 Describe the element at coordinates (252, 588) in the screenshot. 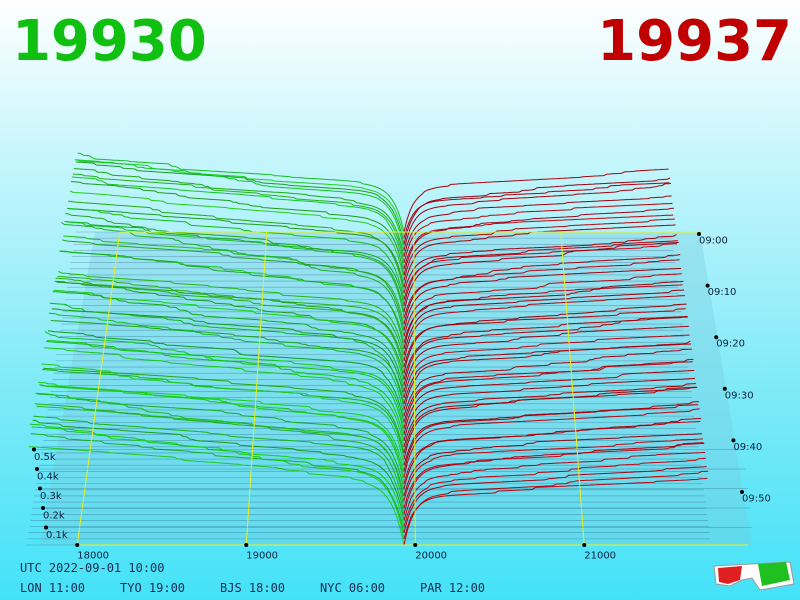

I see `timezone-label: BJS 18:00` at that location.